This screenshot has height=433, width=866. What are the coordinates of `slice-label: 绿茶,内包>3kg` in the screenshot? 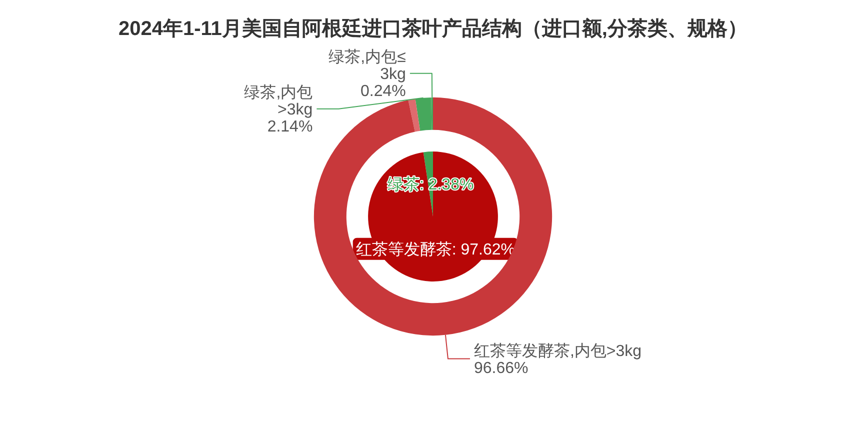 It's located at (278, 101).